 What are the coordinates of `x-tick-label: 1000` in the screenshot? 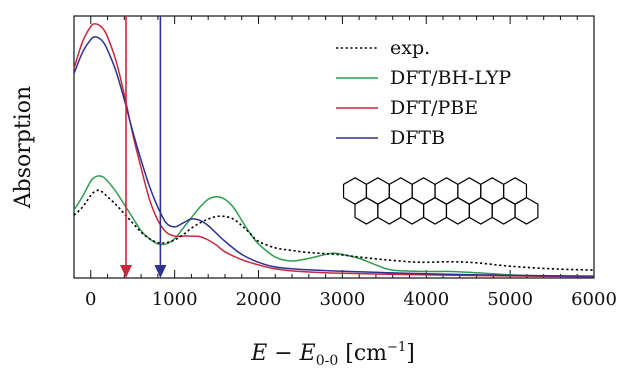 It's located at (175, 299).